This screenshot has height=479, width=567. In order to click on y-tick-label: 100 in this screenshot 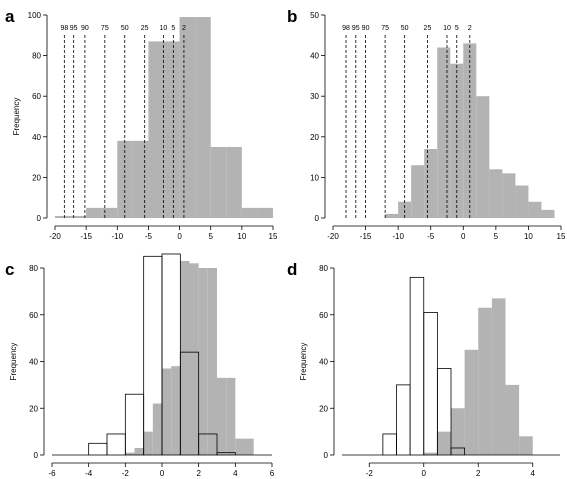, I will do `click(35, 15)`.